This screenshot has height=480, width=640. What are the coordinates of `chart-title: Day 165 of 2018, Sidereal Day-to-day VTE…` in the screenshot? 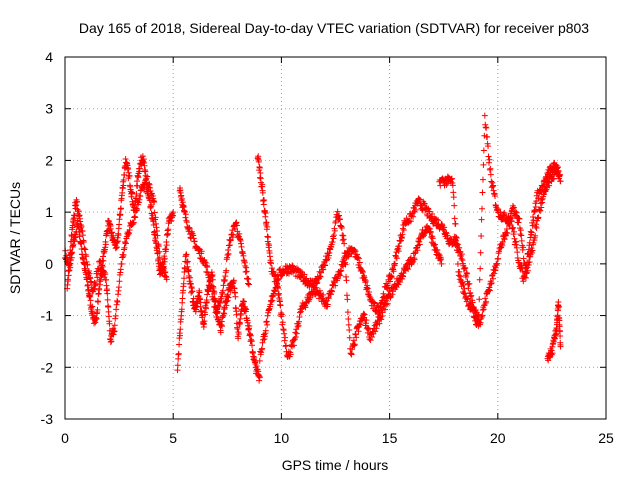 It's located at (334, 28).